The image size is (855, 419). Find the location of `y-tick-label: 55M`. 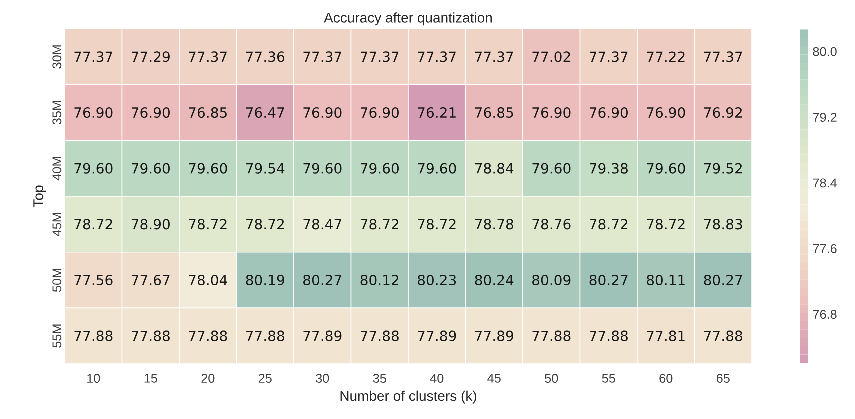

y-tick-label: 55M is located at coordinates (57, 336).